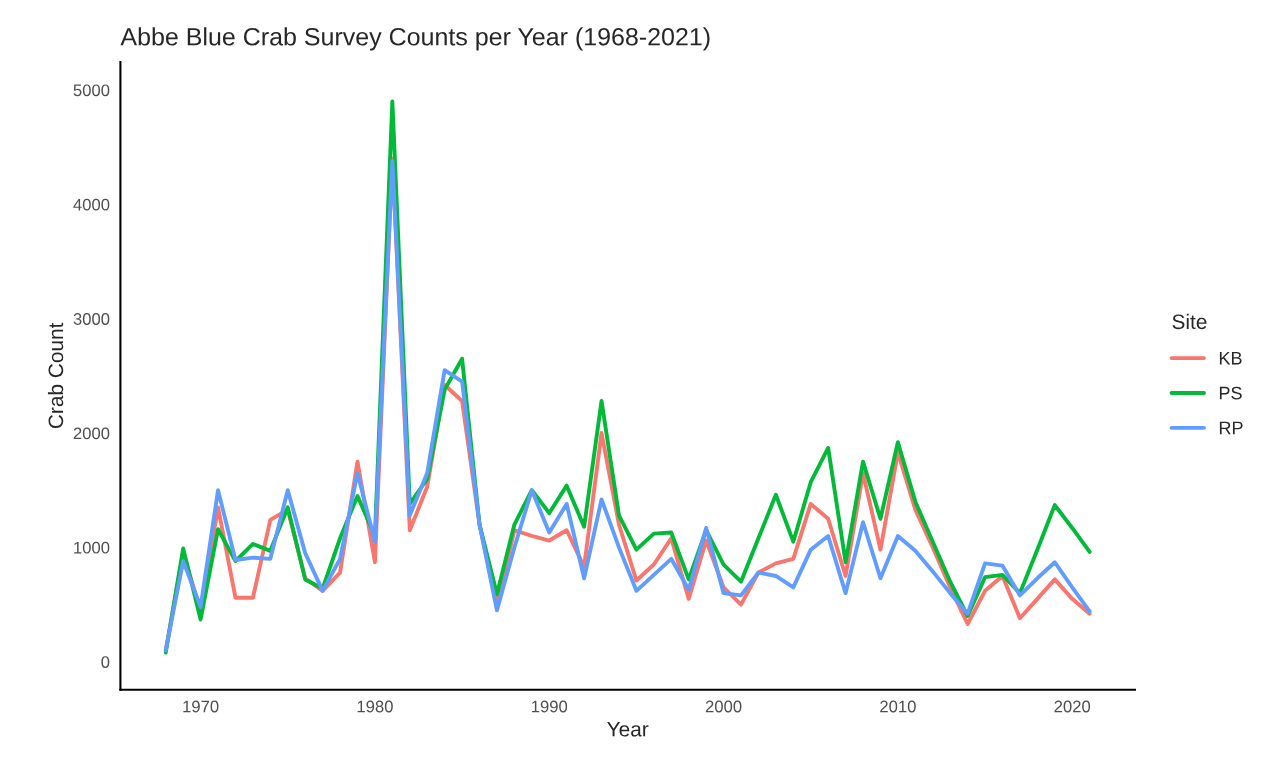  I want to click on x-tick-label: 1980, so click(375, 706).